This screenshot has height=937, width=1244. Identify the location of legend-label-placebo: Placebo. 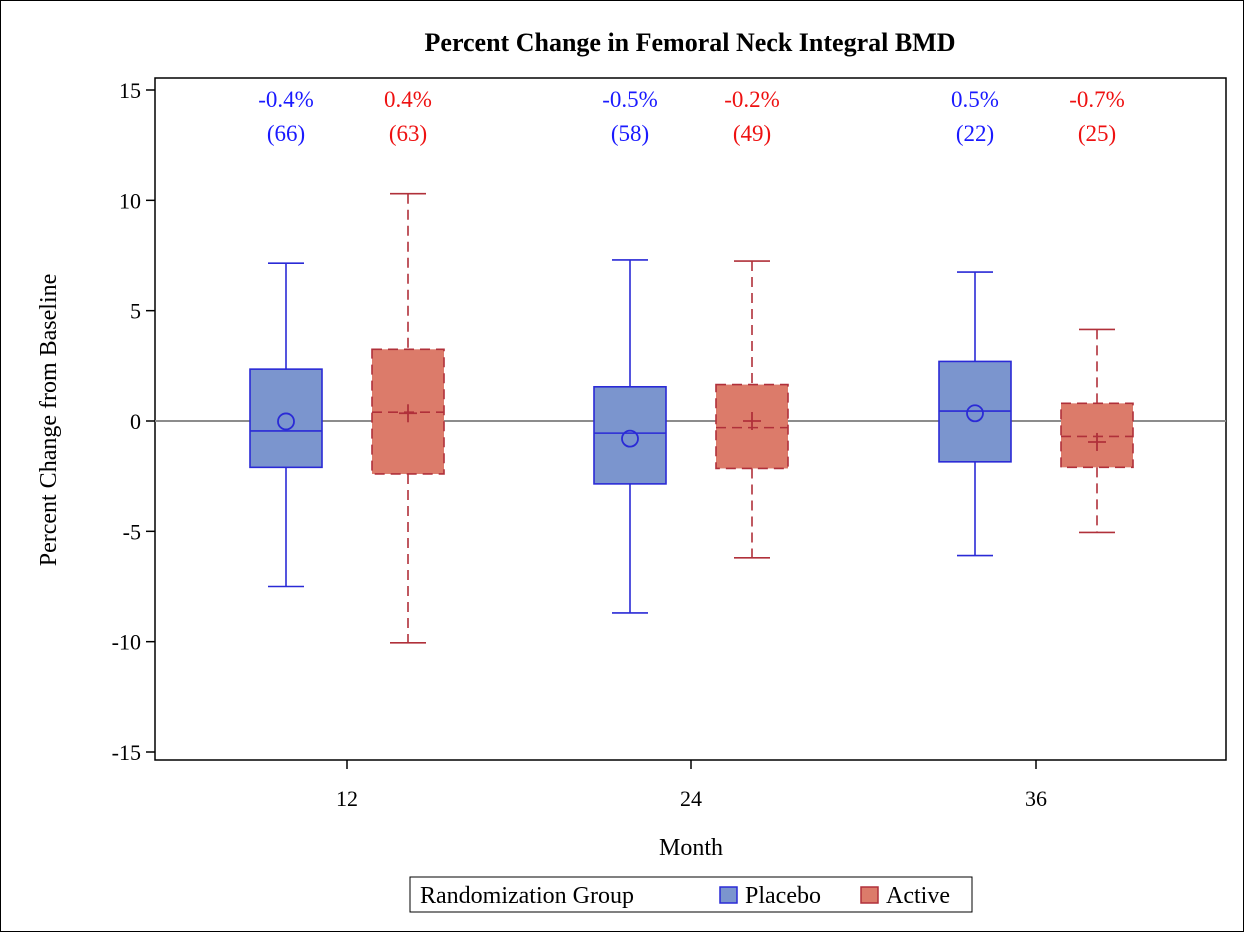
(783, 896).